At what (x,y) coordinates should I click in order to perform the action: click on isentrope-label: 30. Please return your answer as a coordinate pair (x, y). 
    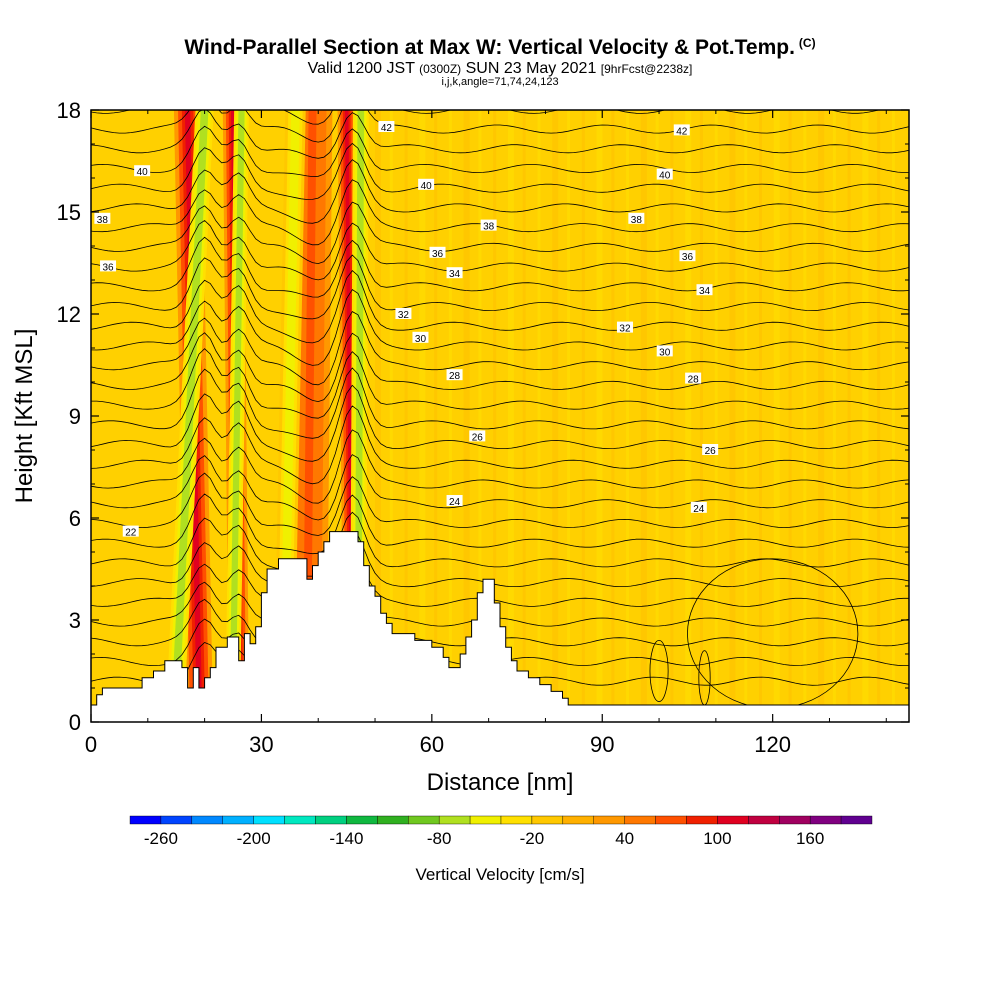
    Looking at the image, I should click on (664, 351).